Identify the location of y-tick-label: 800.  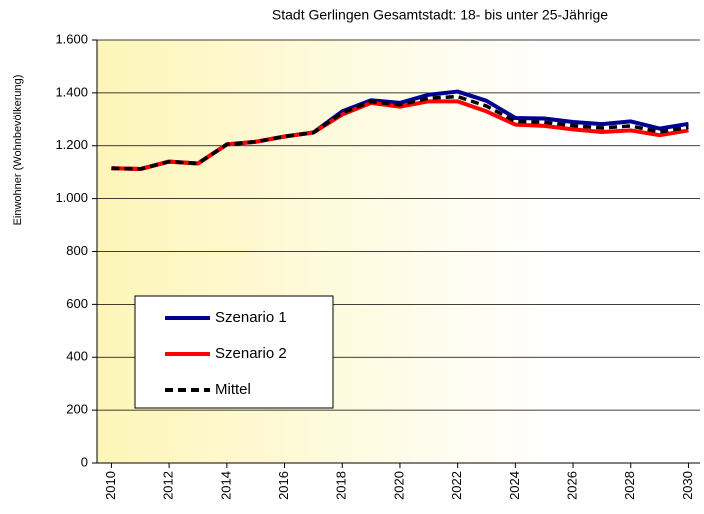
(77, 250).